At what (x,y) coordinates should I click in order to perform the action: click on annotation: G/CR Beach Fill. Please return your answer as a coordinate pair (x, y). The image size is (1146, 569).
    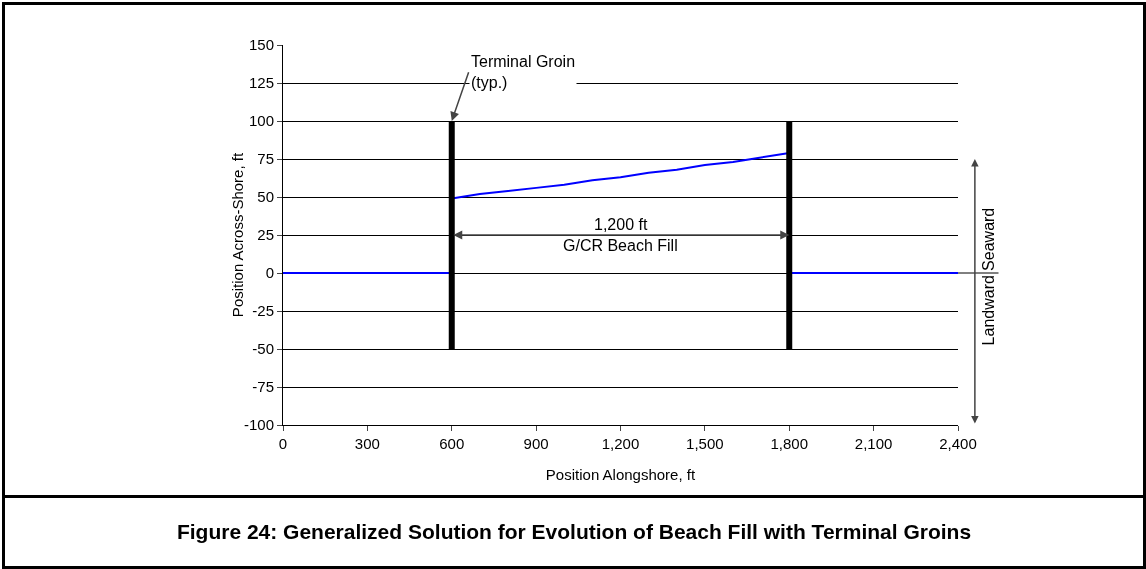
    Looking at the image, I should click on (620, 245).